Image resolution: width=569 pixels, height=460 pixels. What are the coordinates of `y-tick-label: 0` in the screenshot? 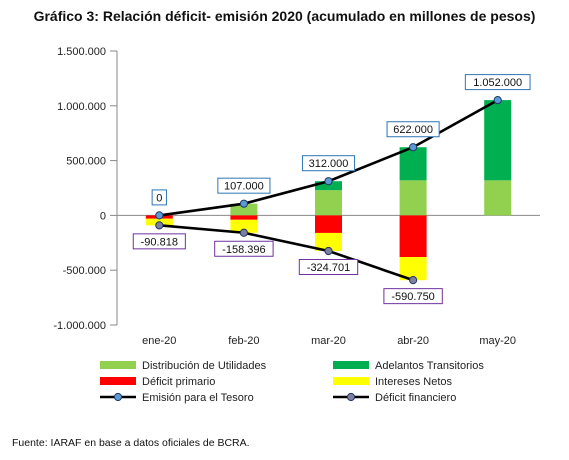 It's located at (103, 216).